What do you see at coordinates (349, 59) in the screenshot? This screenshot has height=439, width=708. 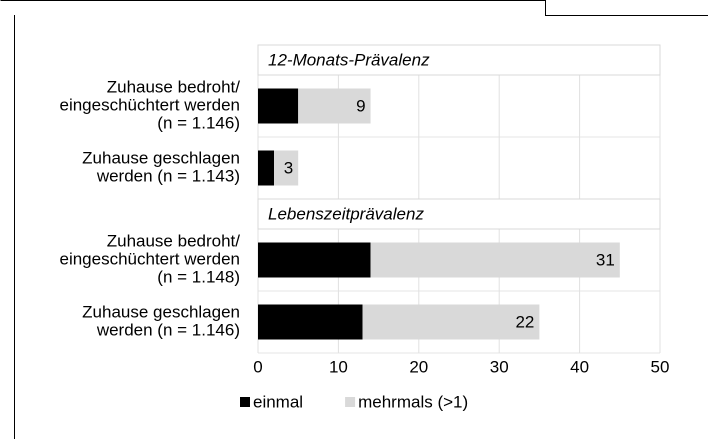 I see `section-header: 12-Monats-Prävalenz` at bounding box center [349, 59].